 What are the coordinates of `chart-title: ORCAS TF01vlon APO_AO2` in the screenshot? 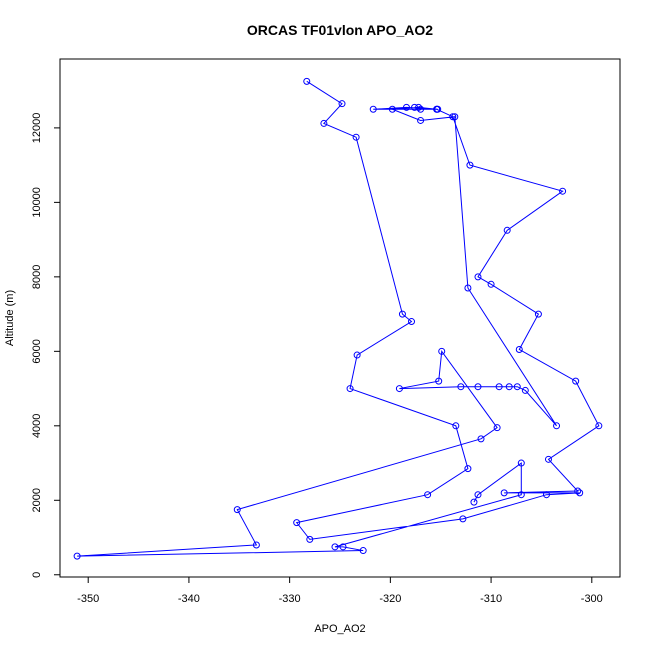 It's located at (340, 30).